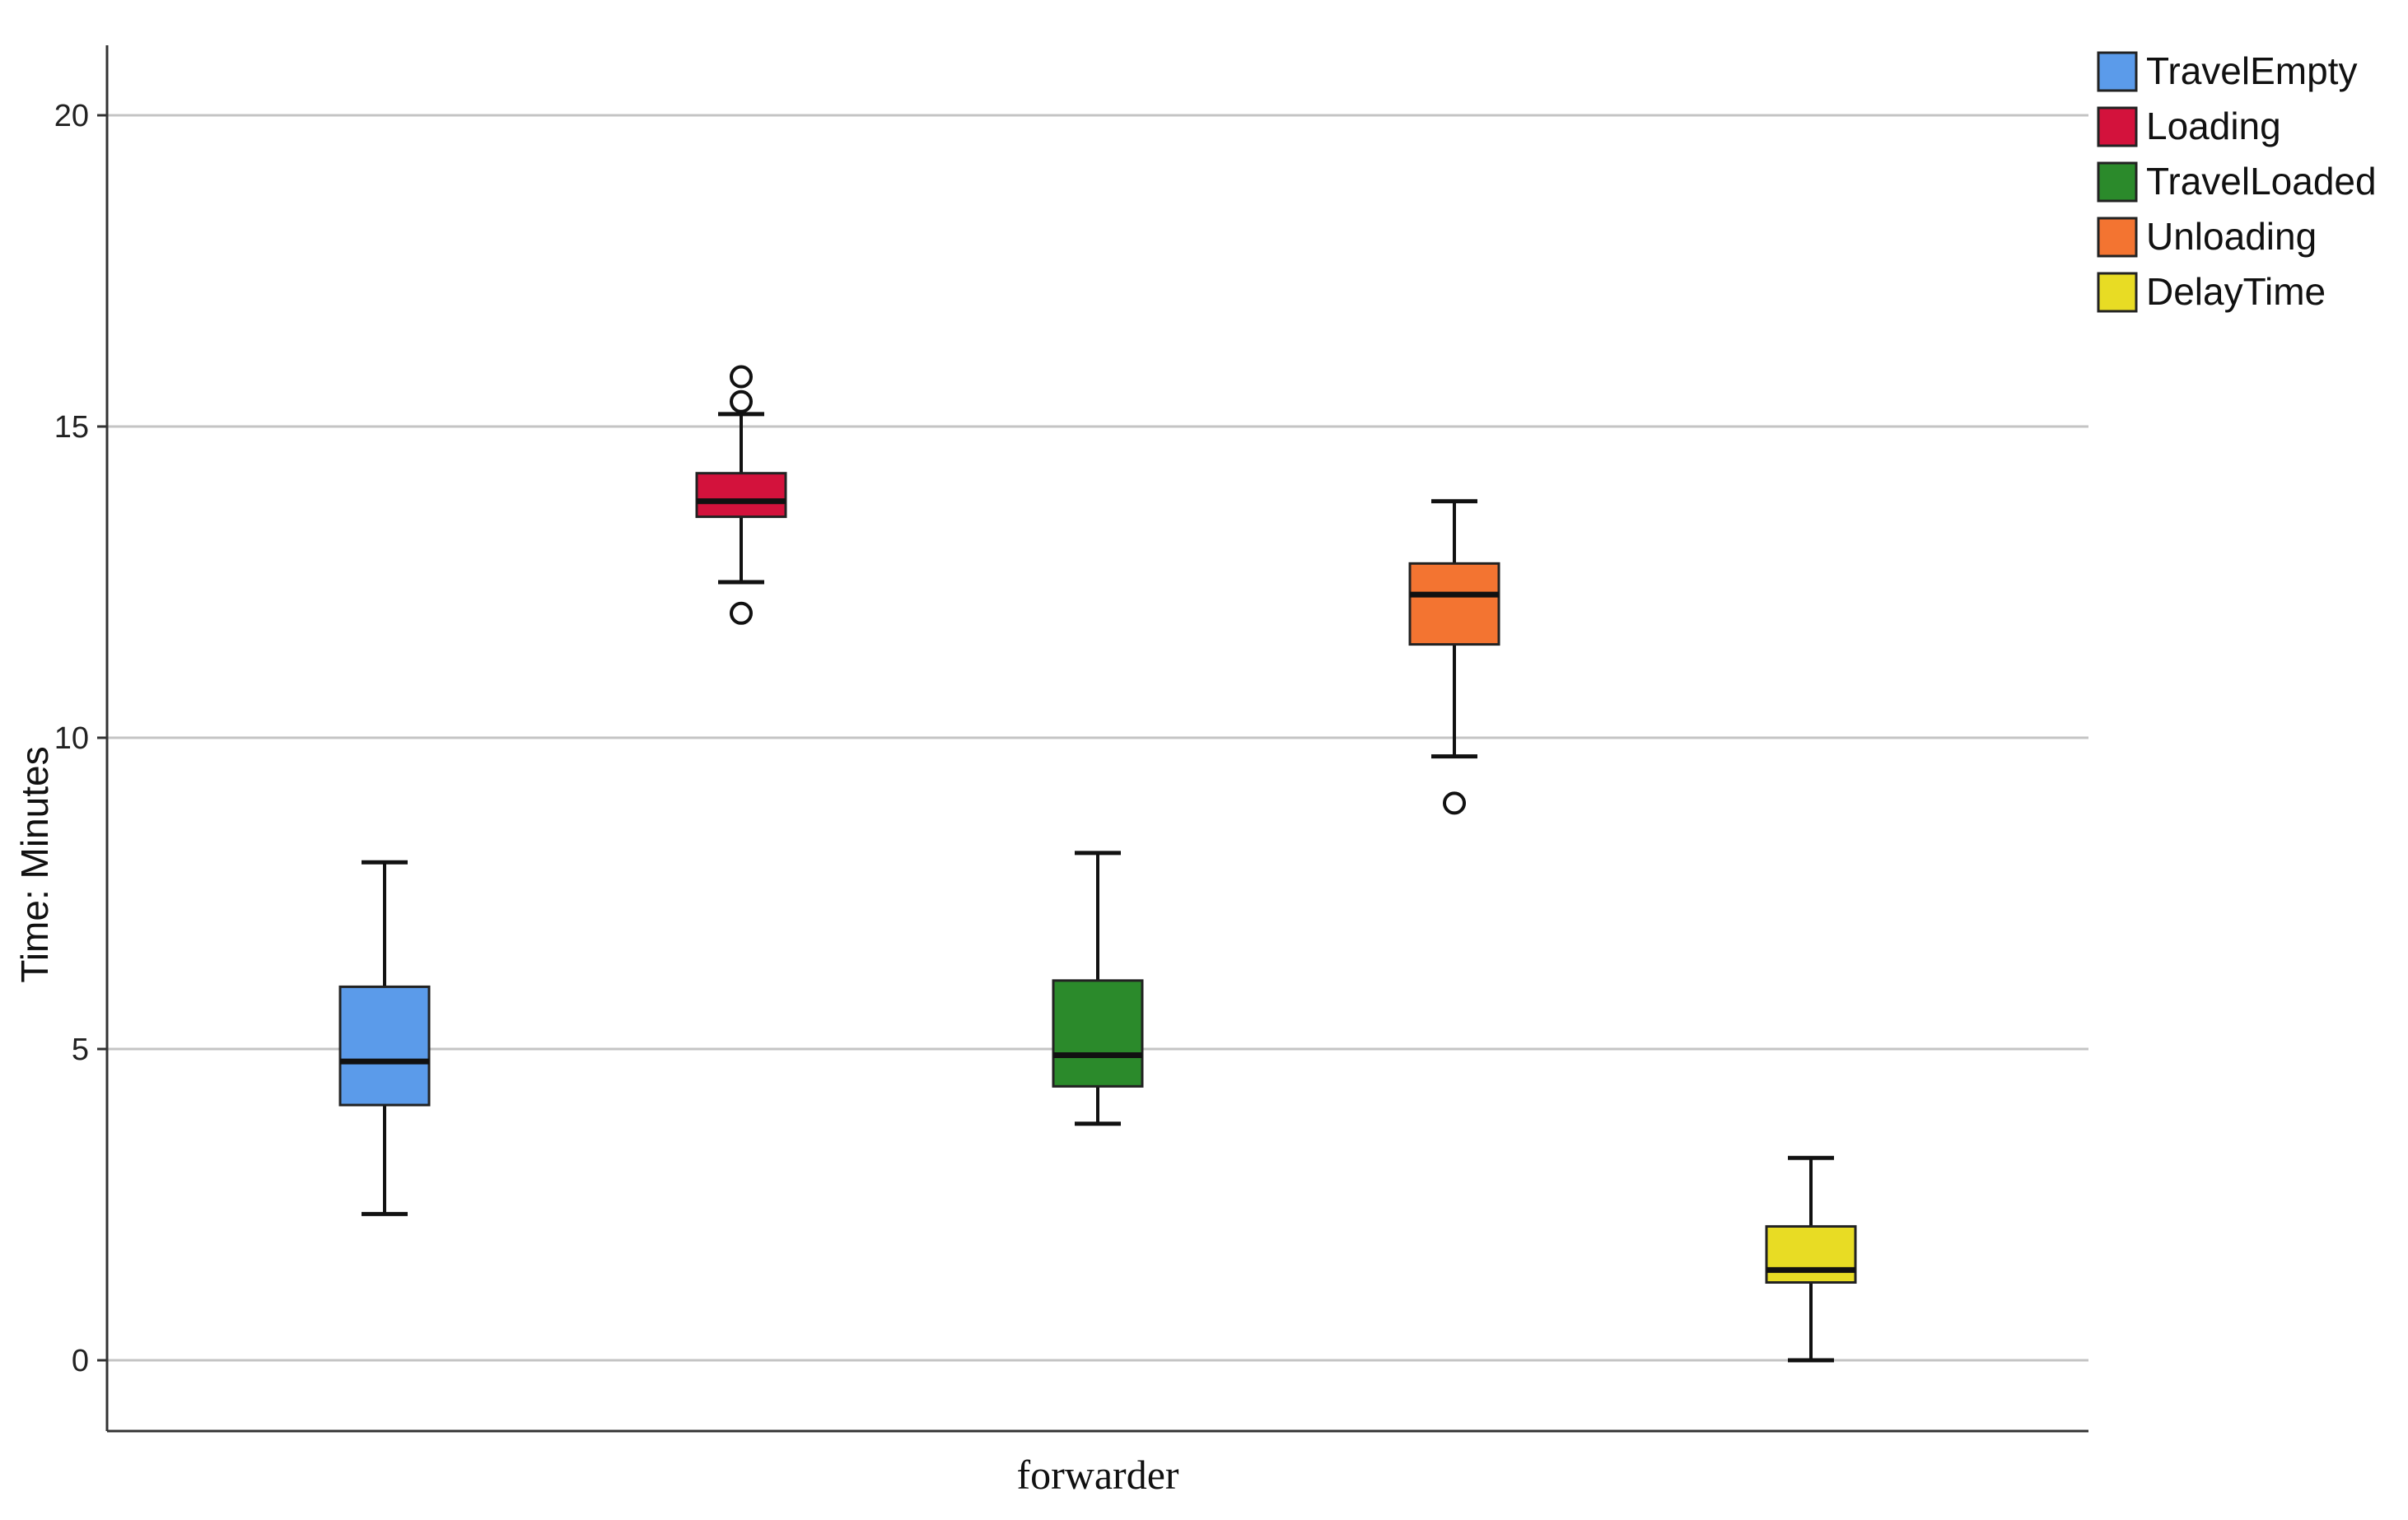 This screenshot has width=2408, height=1520. Describe the element at coordinates (71, 427) in the screenshot. I see `y-tick-label: 15` at that location.